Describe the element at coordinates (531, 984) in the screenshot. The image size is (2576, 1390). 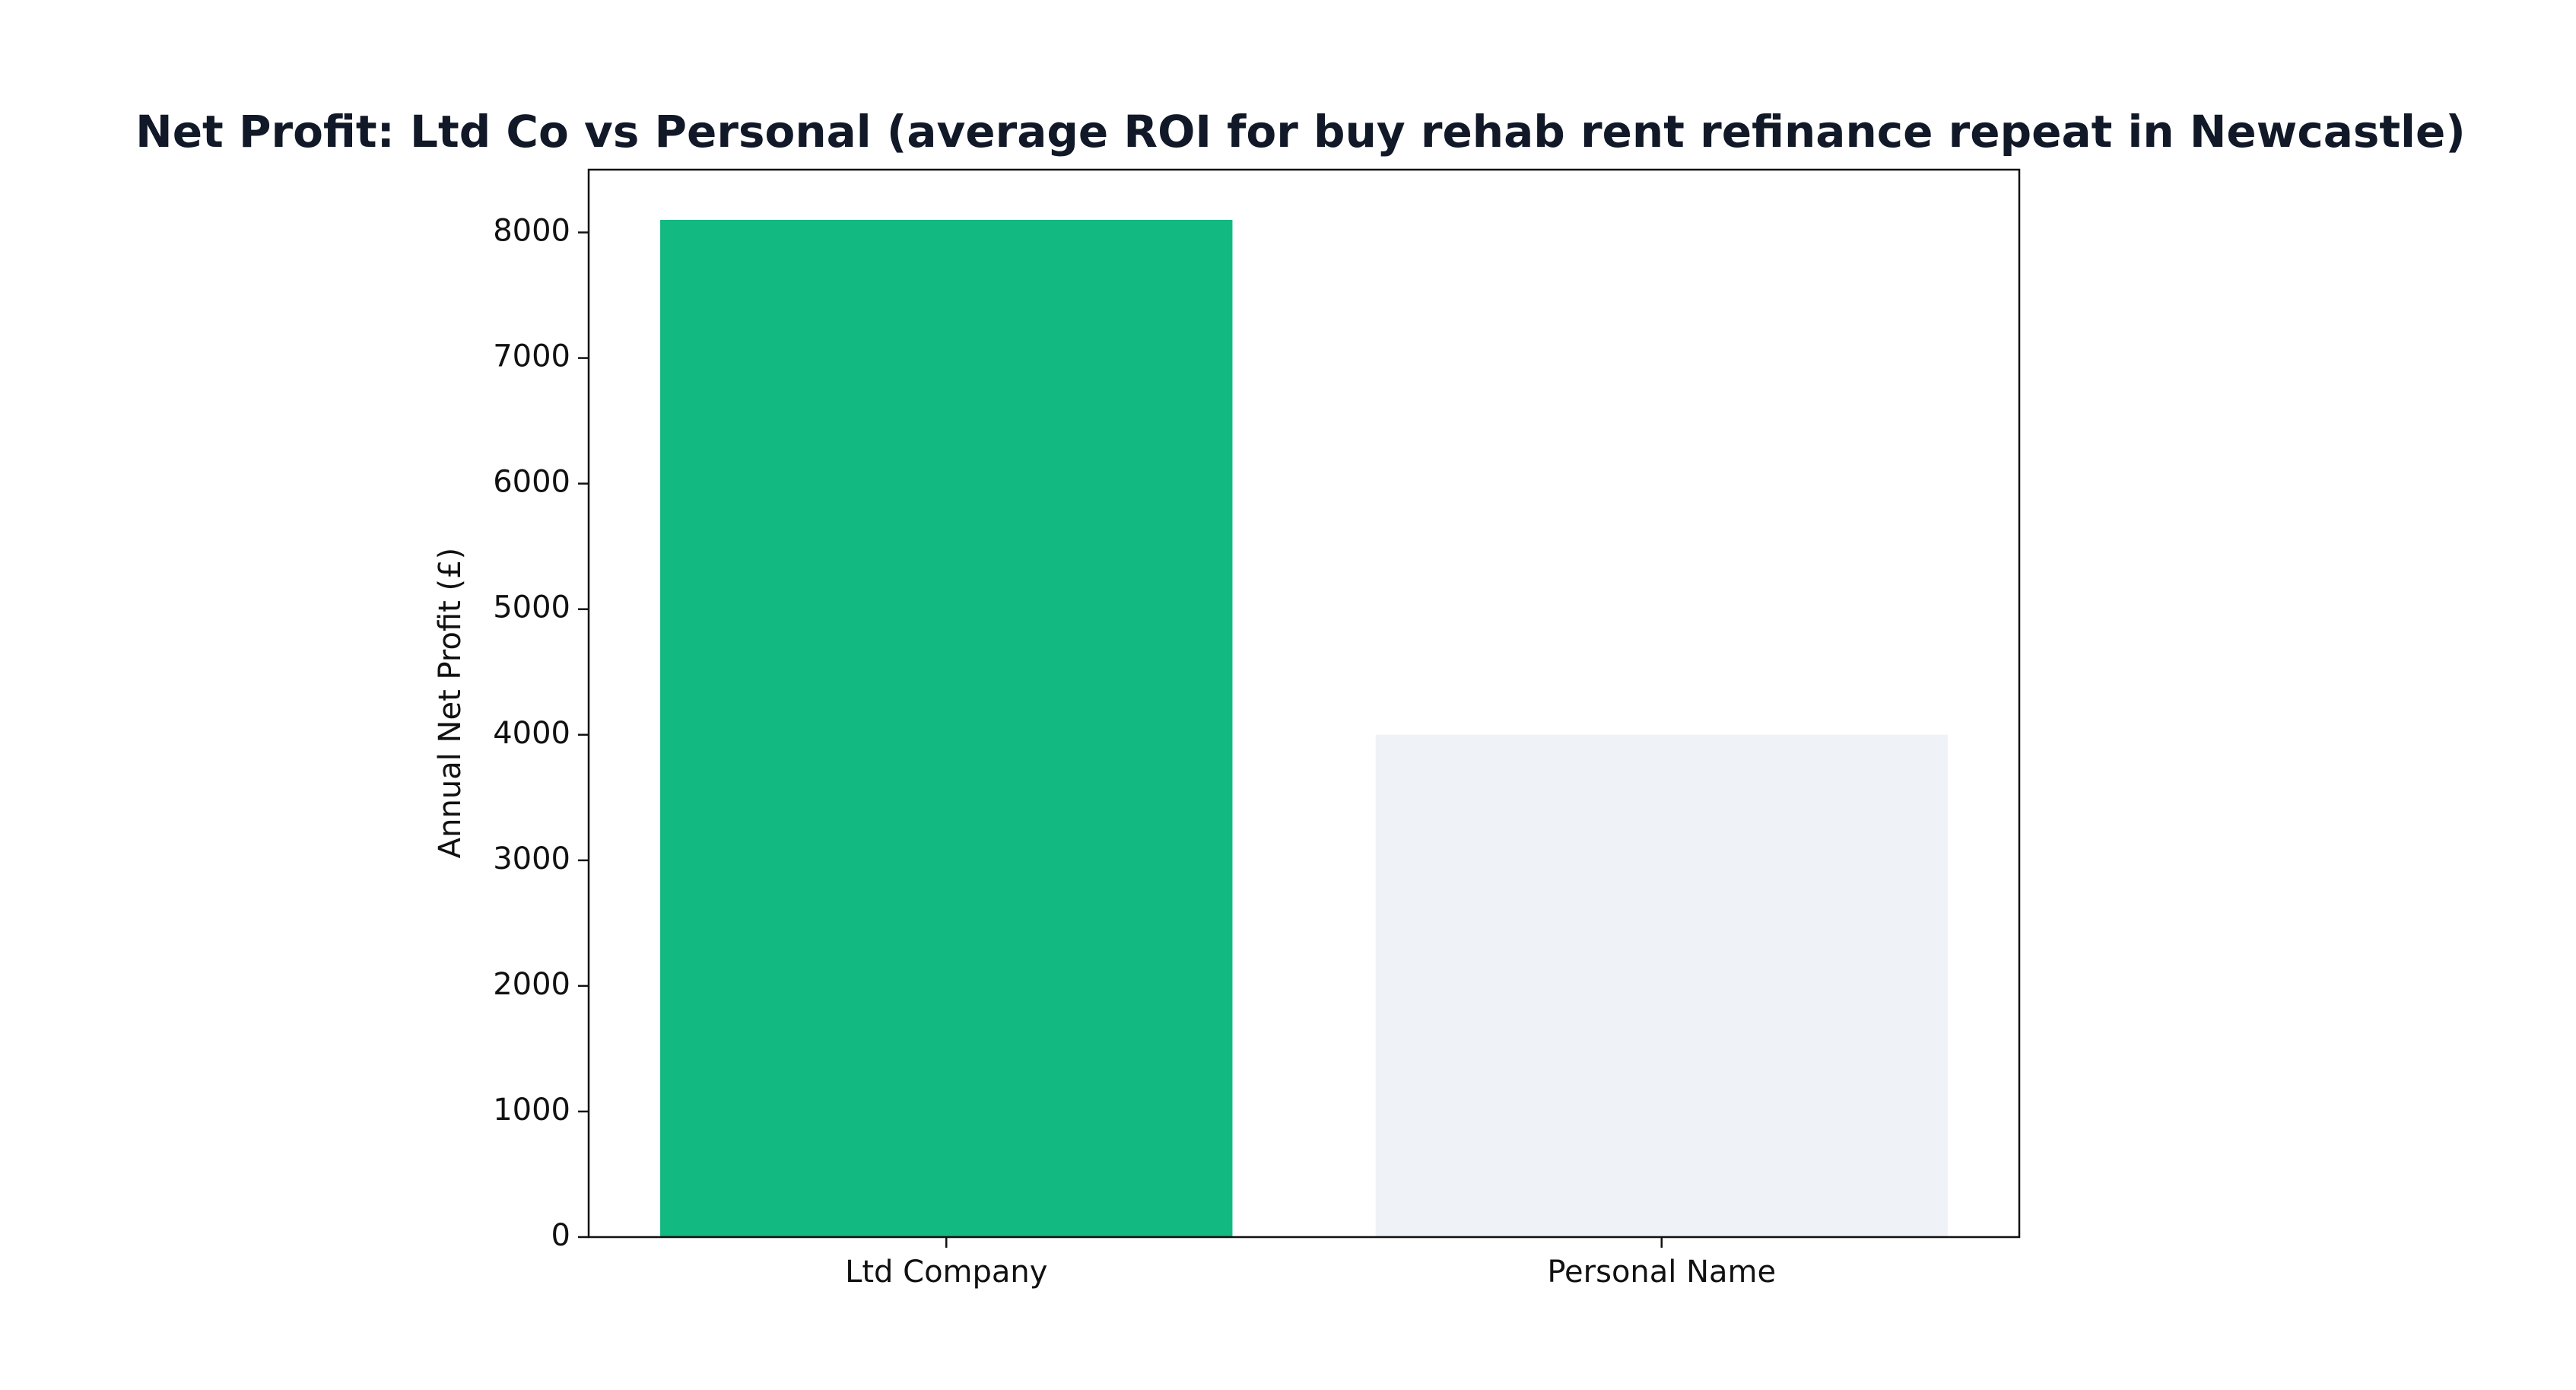
I see `y-tick-label: 2000` at that location.